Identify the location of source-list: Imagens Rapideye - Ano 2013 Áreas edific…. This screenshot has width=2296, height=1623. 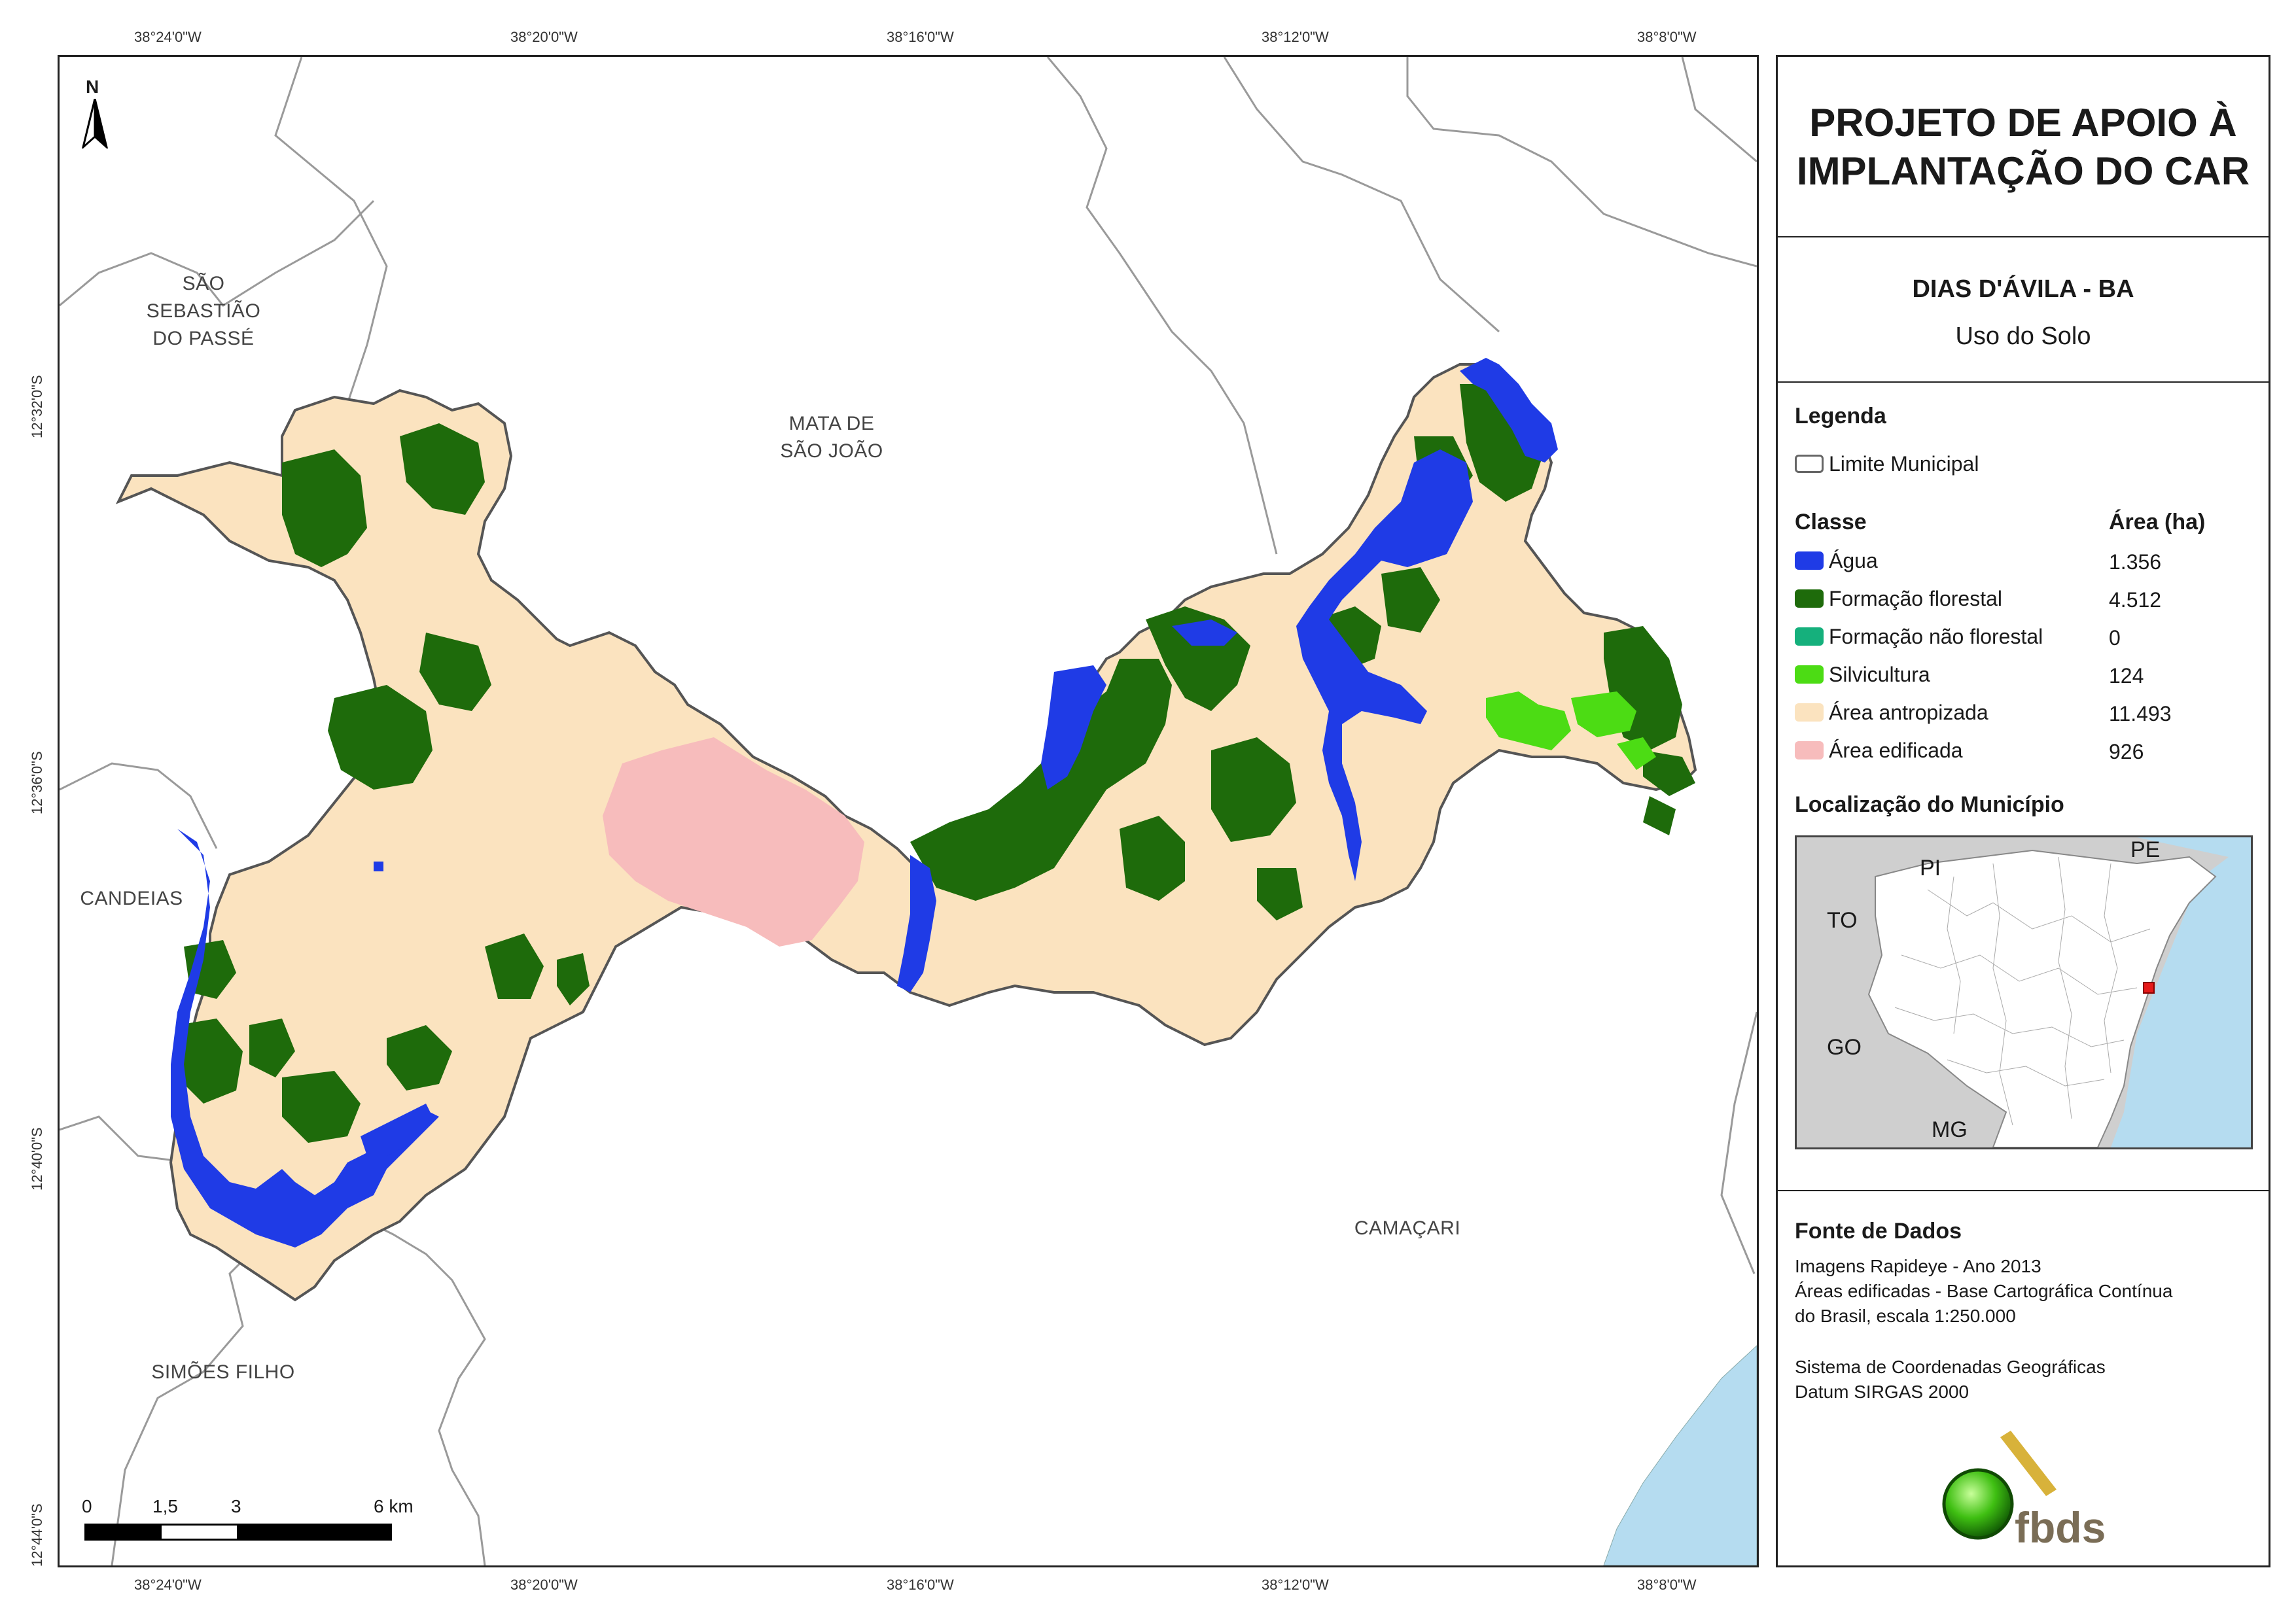
(1983, 1292).